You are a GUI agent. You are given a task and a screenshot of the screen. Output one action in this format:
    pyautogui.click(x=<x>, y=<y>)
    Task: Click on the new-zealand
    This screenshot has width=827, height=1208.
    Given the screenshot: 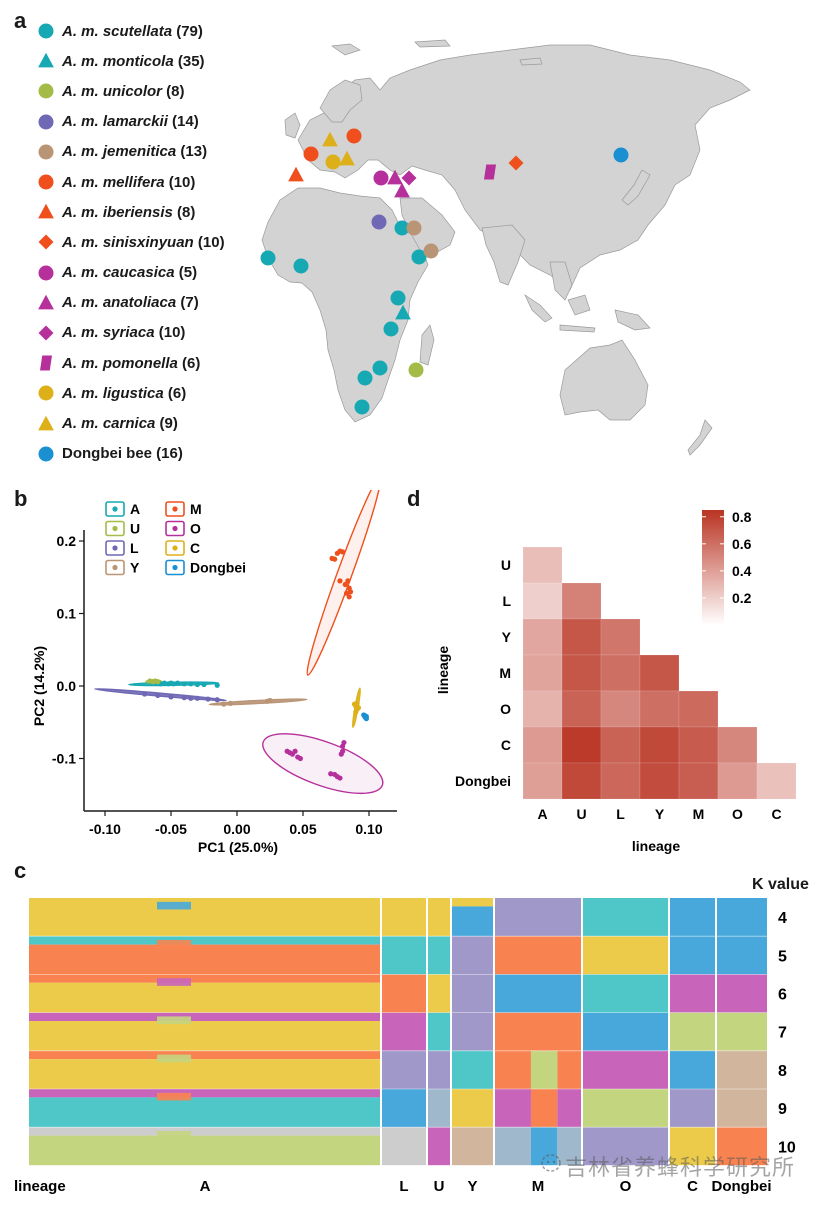 What is the action you would take?
    pyautogui.click(x=700, y=437)
    